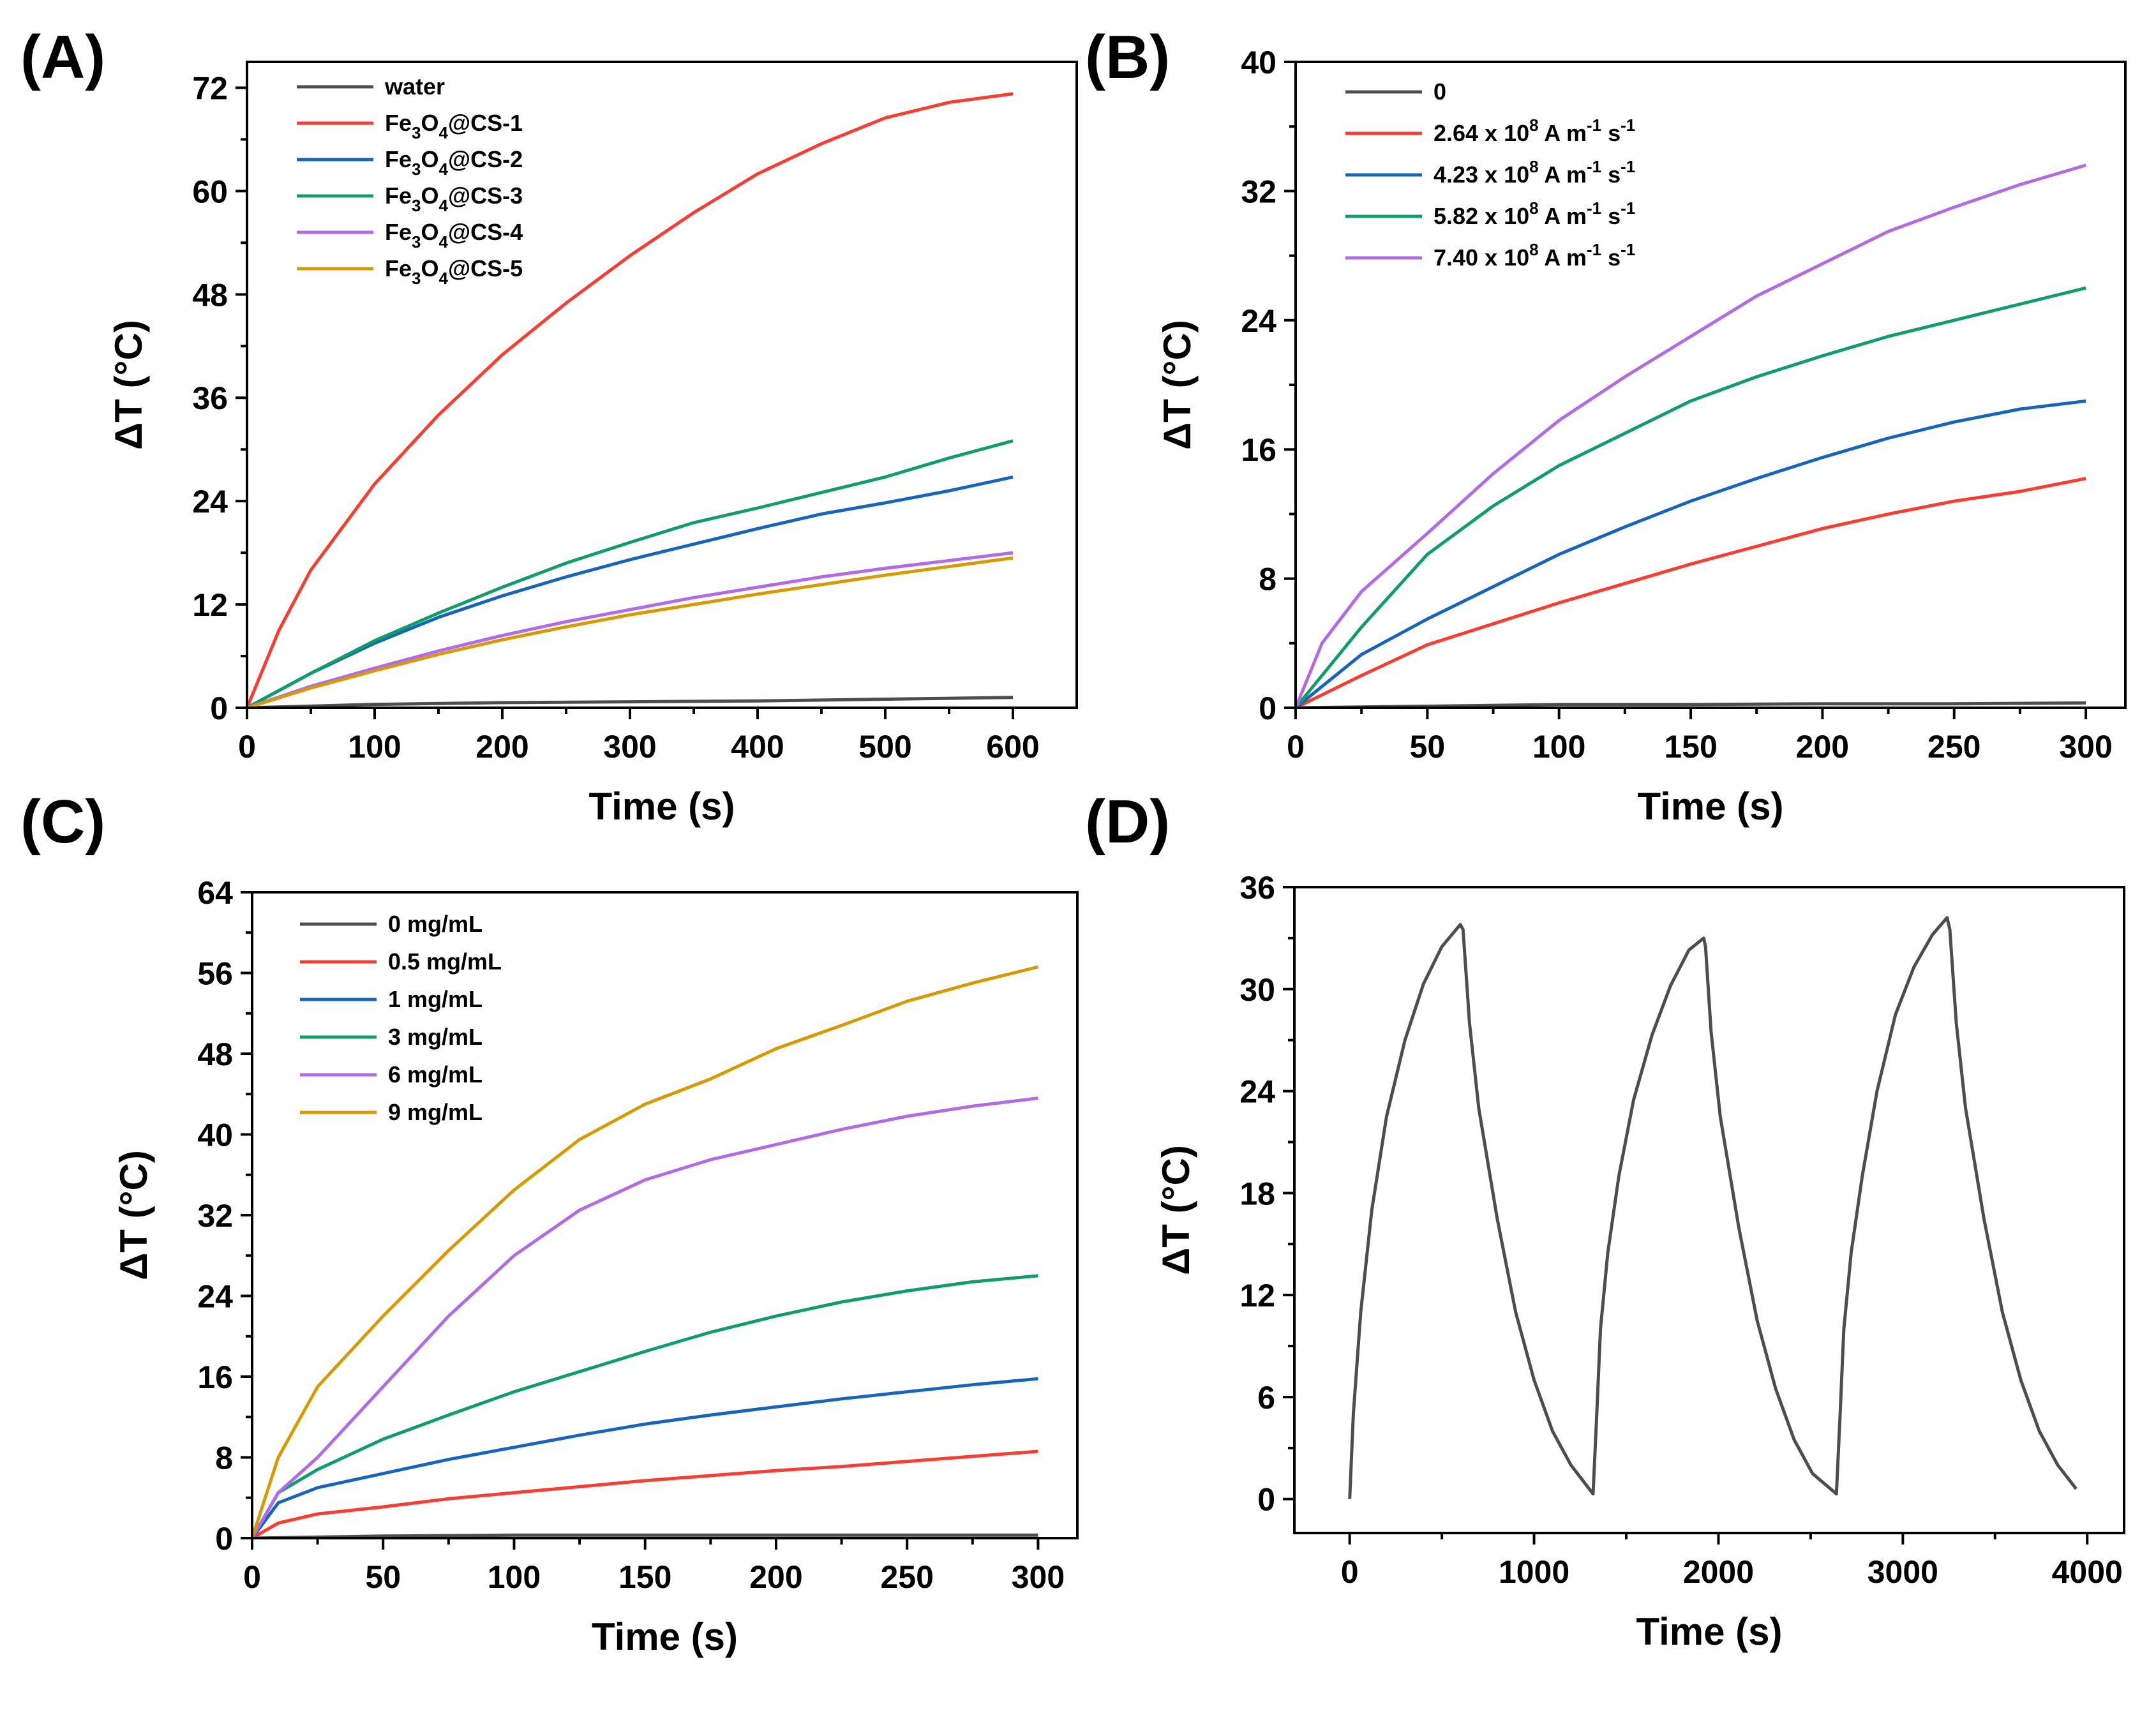  What do you see at coordinates (1691, 704) in the screenshot?
I see `panel-b-series-0-line` at bounding box center [1691, 704].